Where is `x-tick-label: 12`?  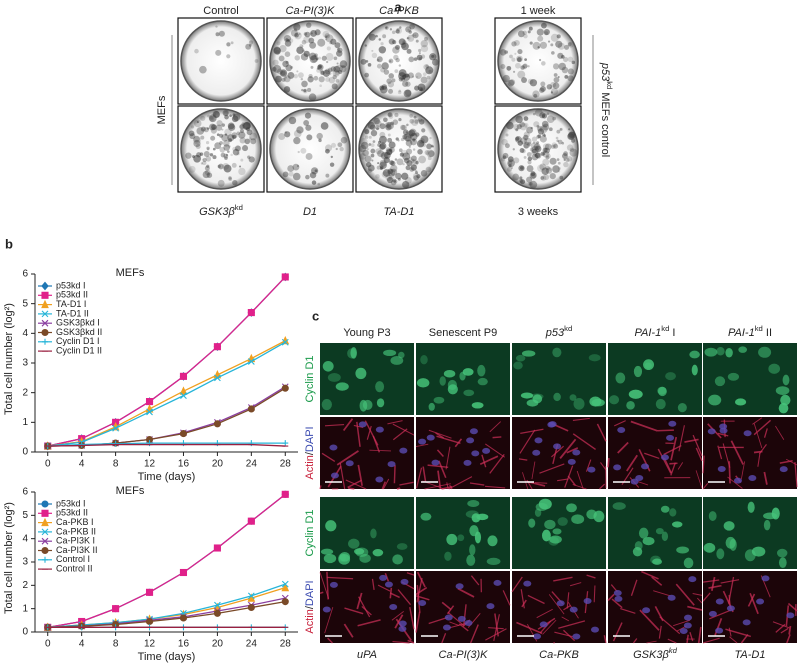 x-tick-label: 12 is located at coordinates (150, 644).